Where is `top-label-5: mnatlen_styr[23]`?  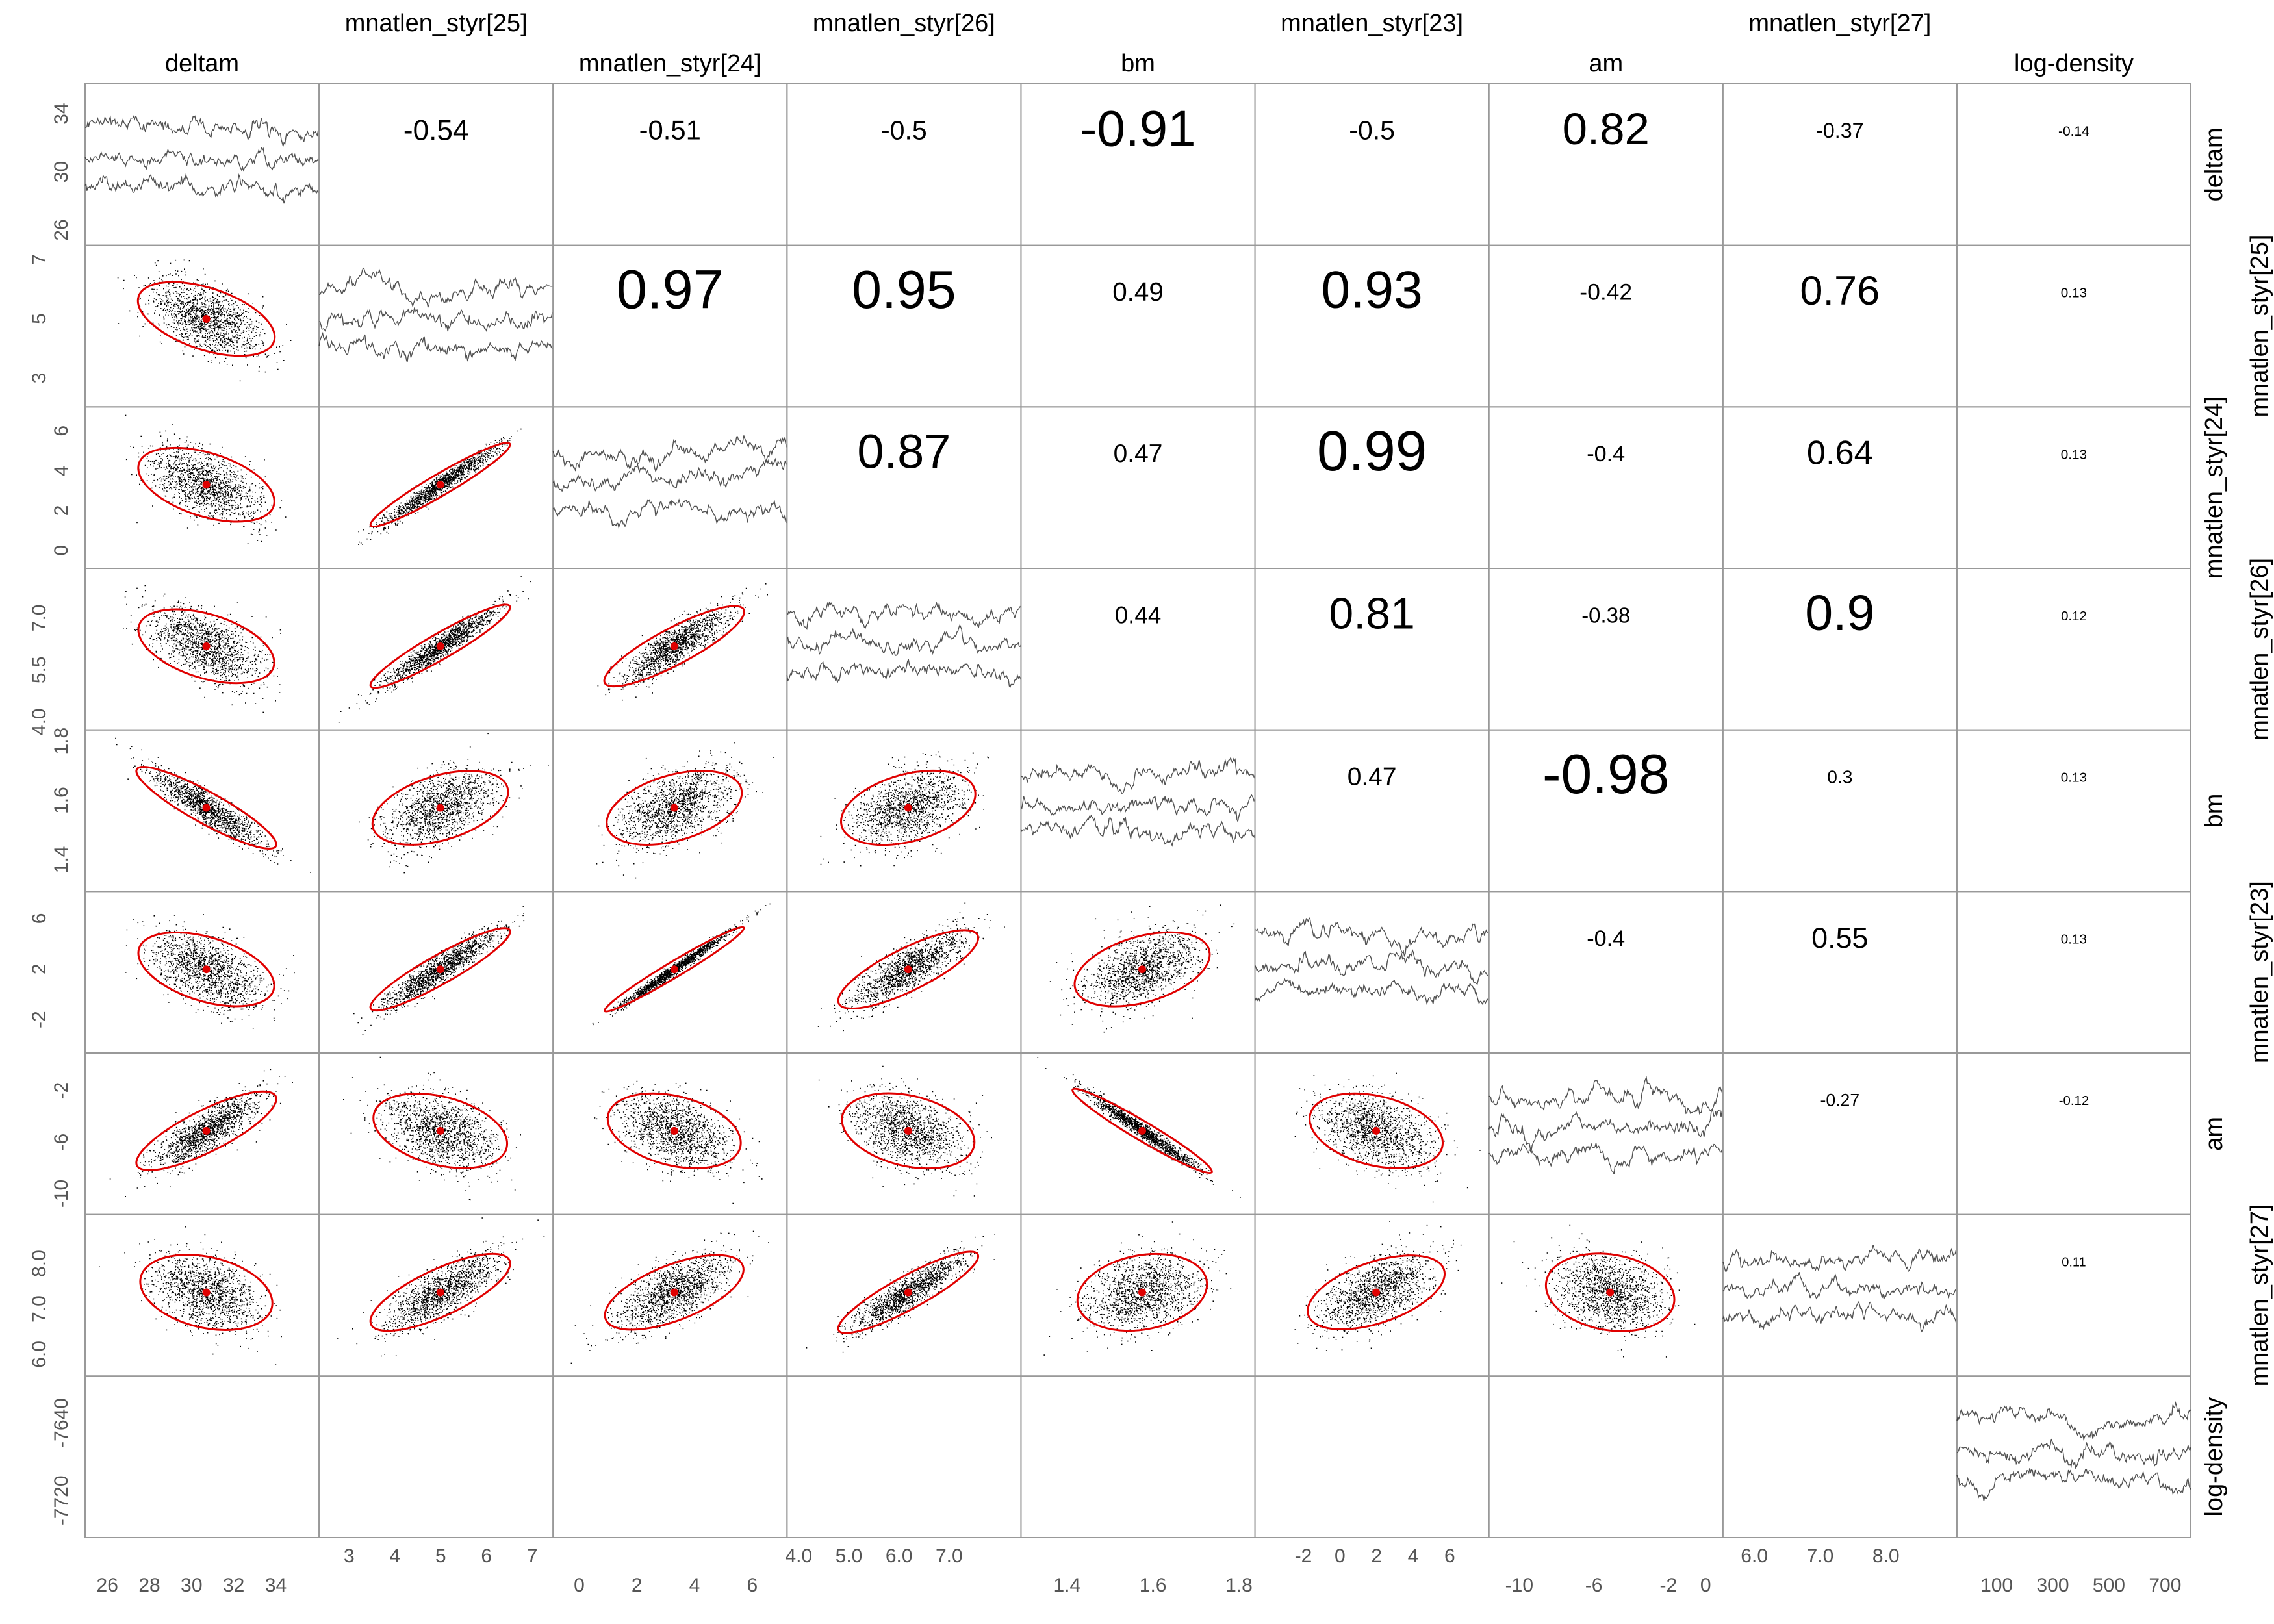
top-label-5: mnatlen_styr[23] is located at coordinates (1372, 23).